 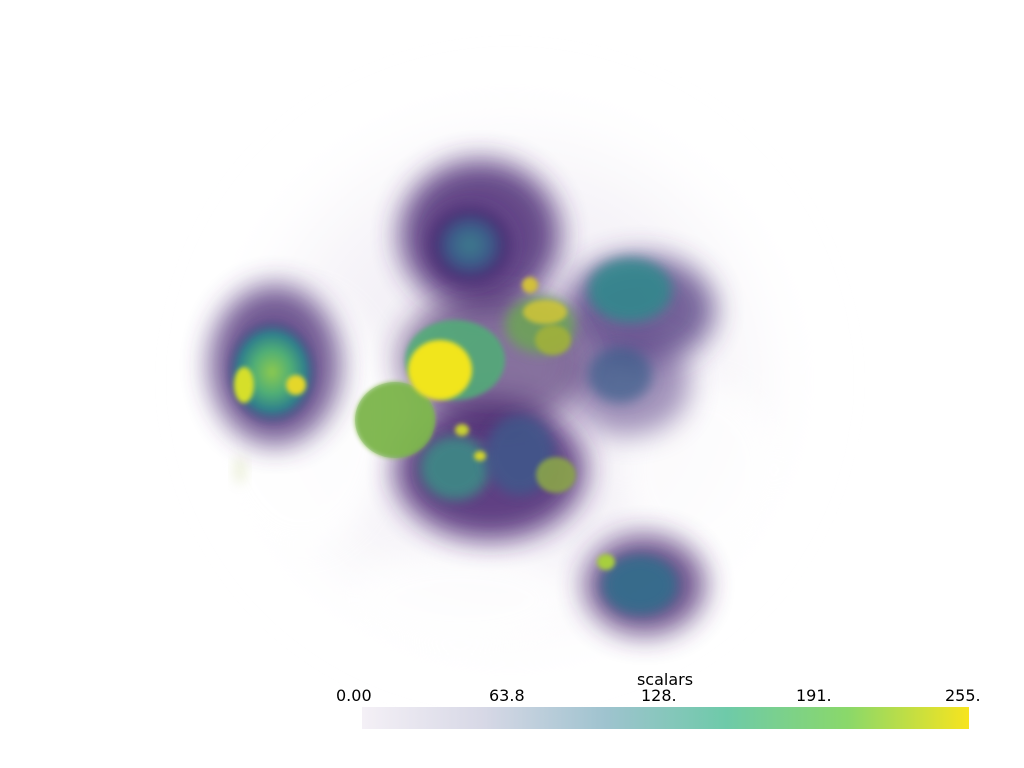 I want to click on teal-cores, so click(x=549, y=407).